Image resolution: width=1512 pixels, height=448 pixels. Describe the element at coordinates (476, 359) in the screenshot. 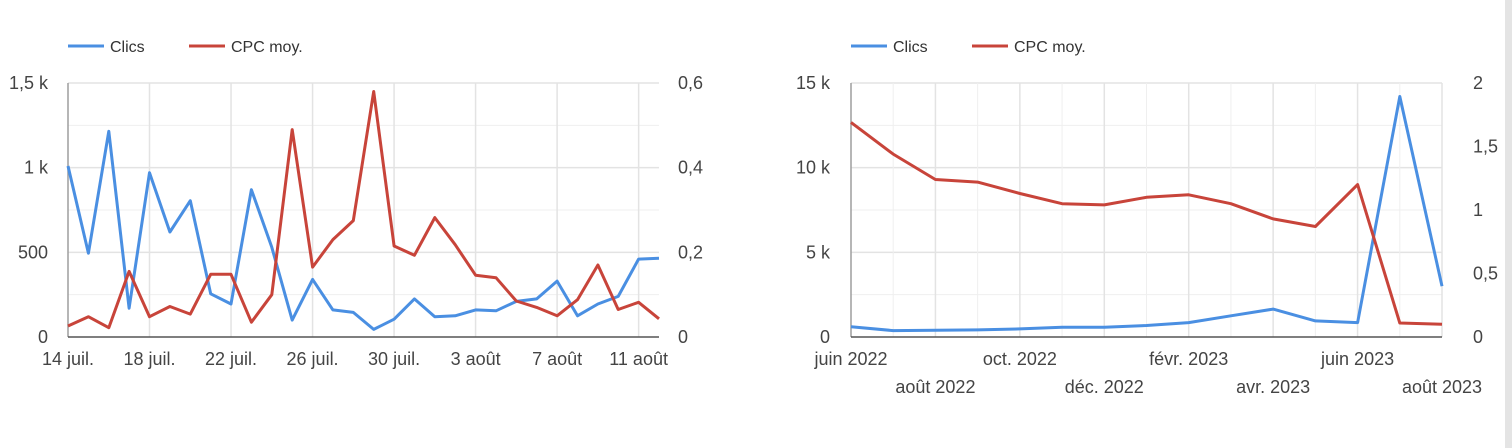

I see `x-tick-label: 3 août` at that location.